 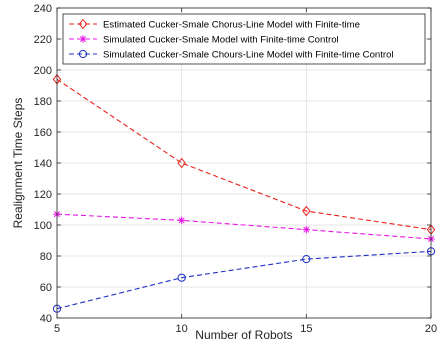 I want to click on y-tick-label-7: 180, so click(x=43, y=102).